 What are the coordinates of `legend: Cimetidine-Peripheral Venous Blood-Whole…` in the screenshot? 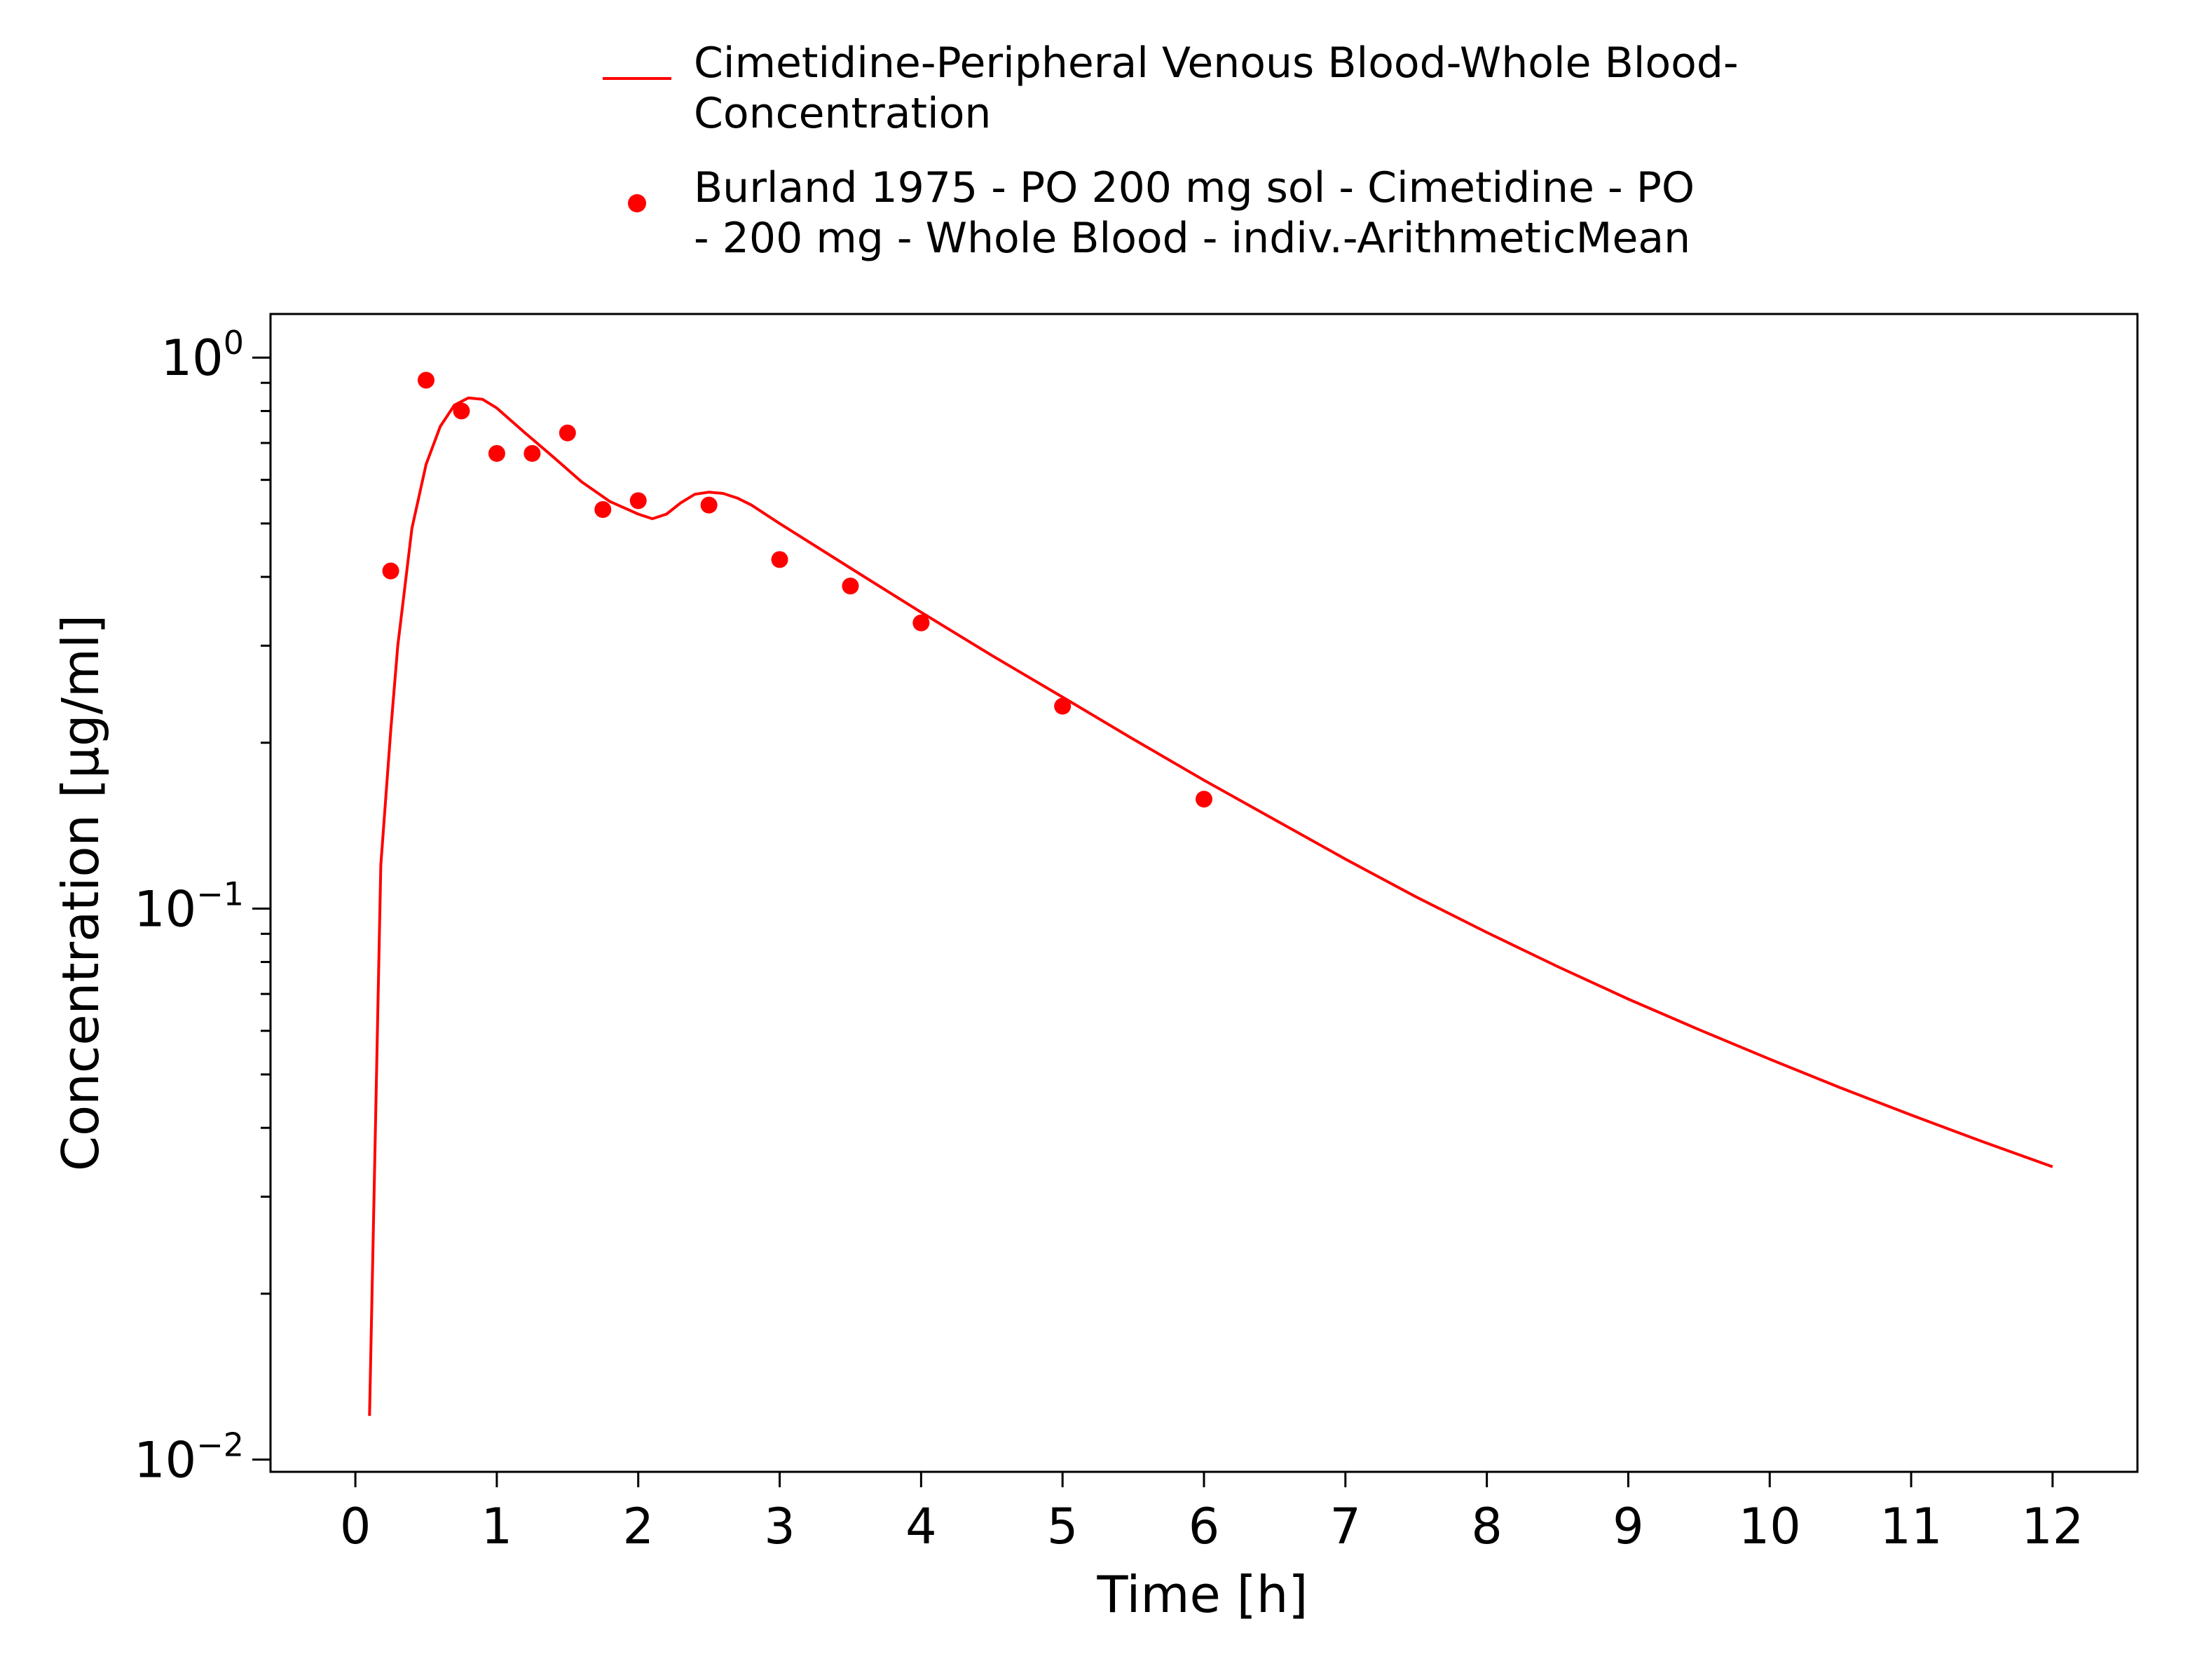 It's located at (1171, 151).